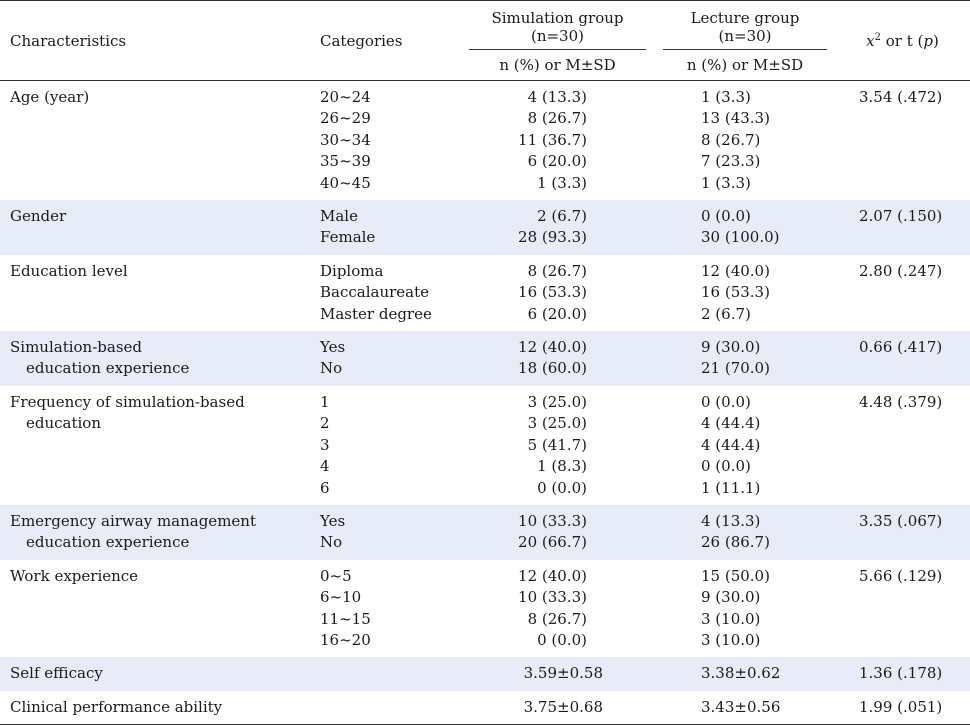 The height and width of the screenshot is (725, 970). Describe the element at coordinates (325, 423) in the screenshot. I see `cell-category-line: 2` at that location.